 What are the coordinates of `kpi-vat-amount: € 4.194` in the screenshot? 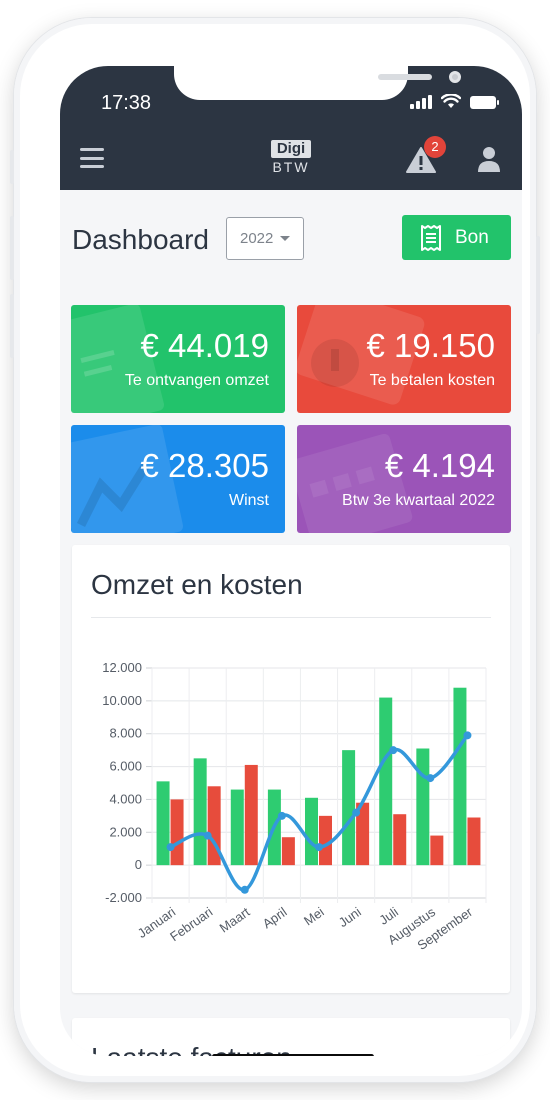 It's located at (439, 465).